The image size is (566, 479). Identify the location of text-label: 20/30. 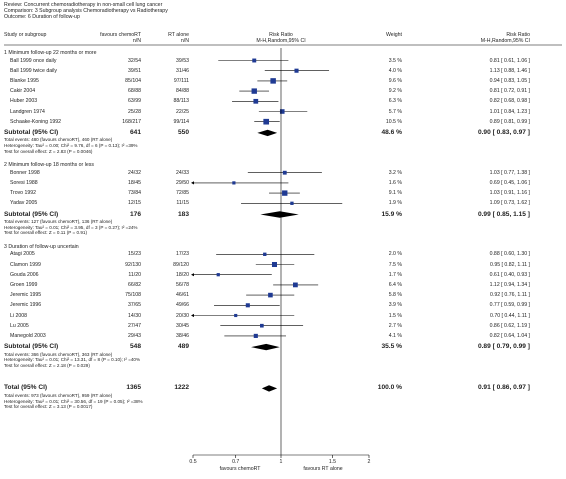
(182, 315).